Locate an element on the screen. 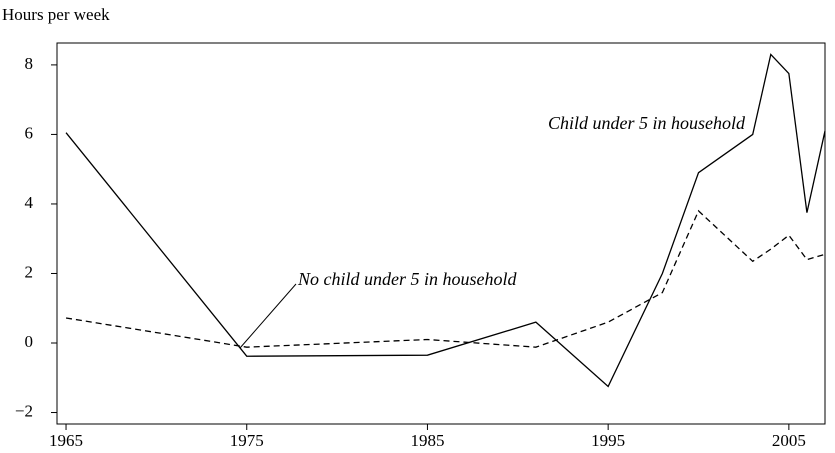  y-tick-label: 6 is located at coordinates (29, 132).